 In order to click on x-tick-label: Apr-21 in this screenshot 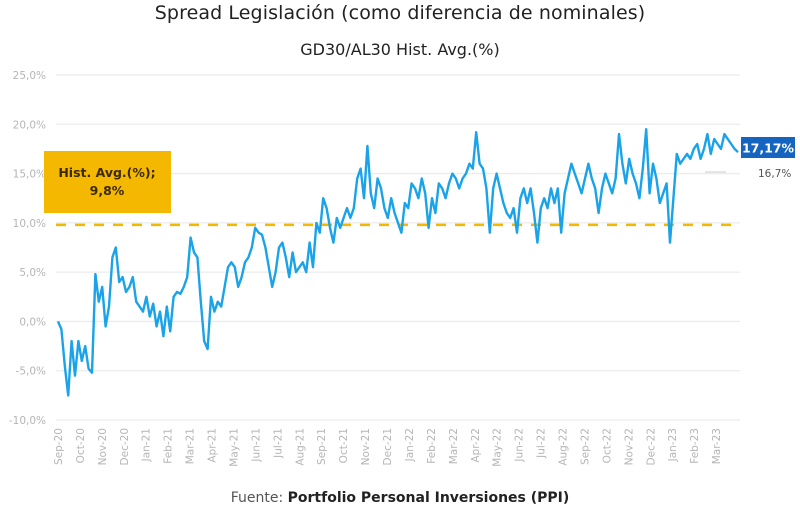, I will do `click(213, 445)`.